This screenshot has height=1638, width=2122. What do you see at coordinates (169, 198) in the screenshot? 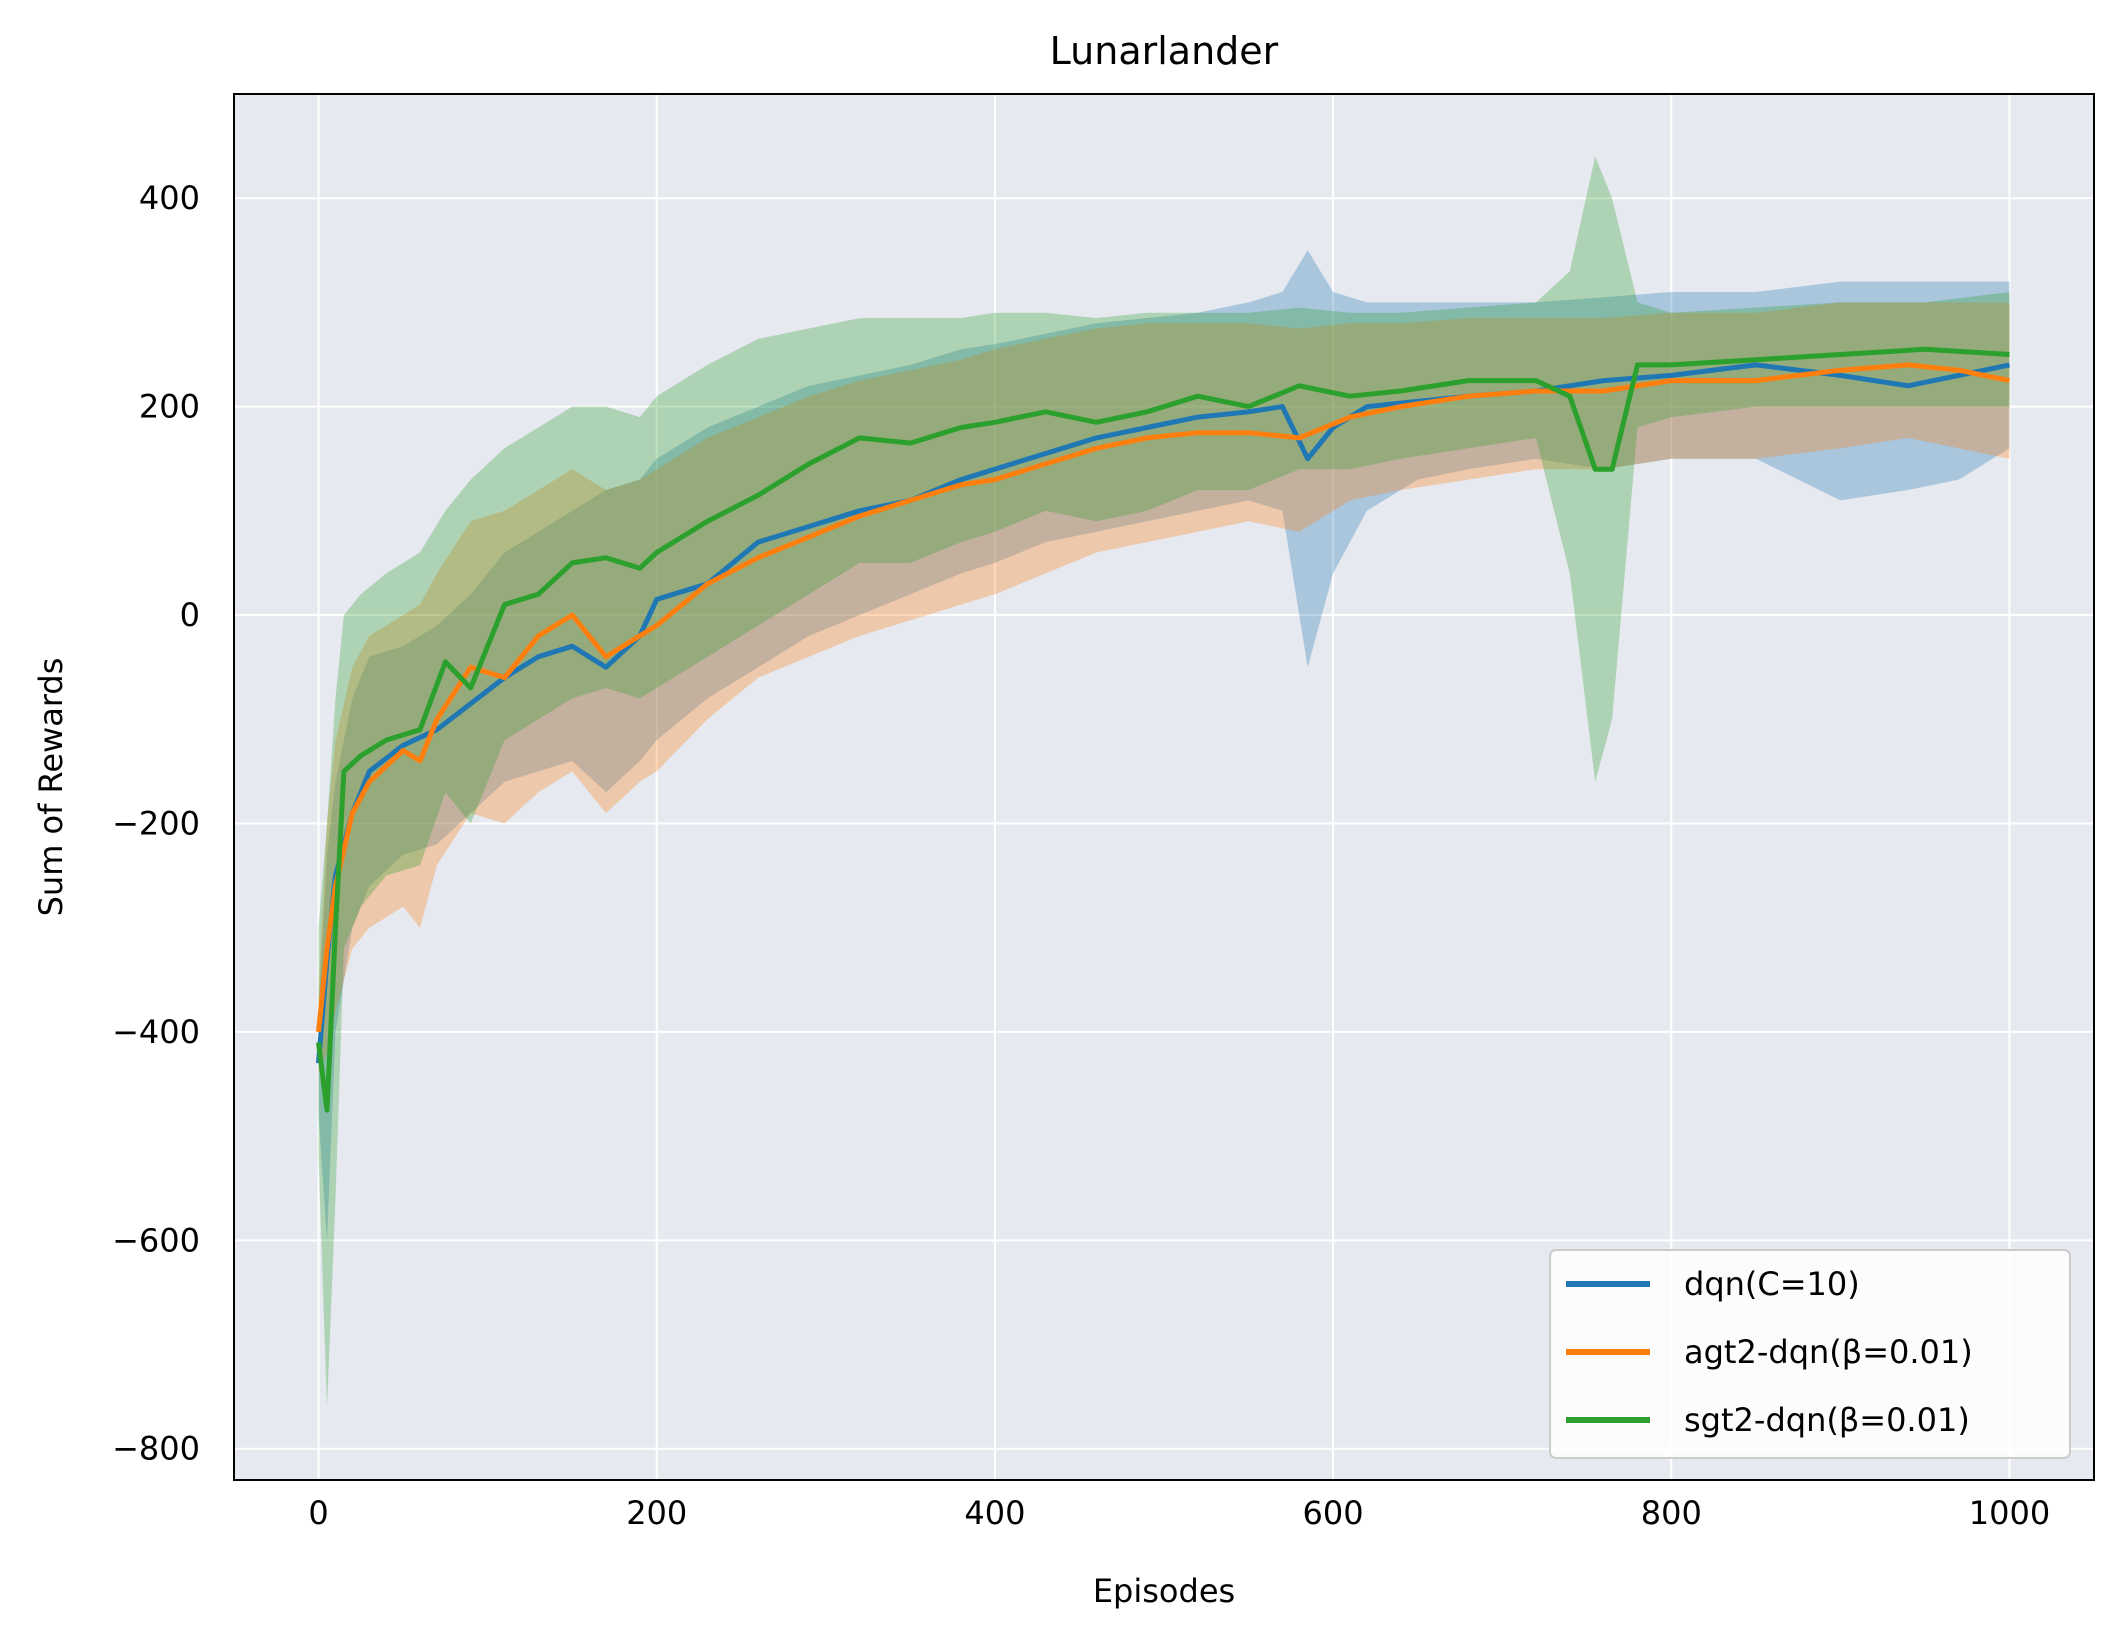
I see `y-tick-label: 400` at bounding box center [169, 198].